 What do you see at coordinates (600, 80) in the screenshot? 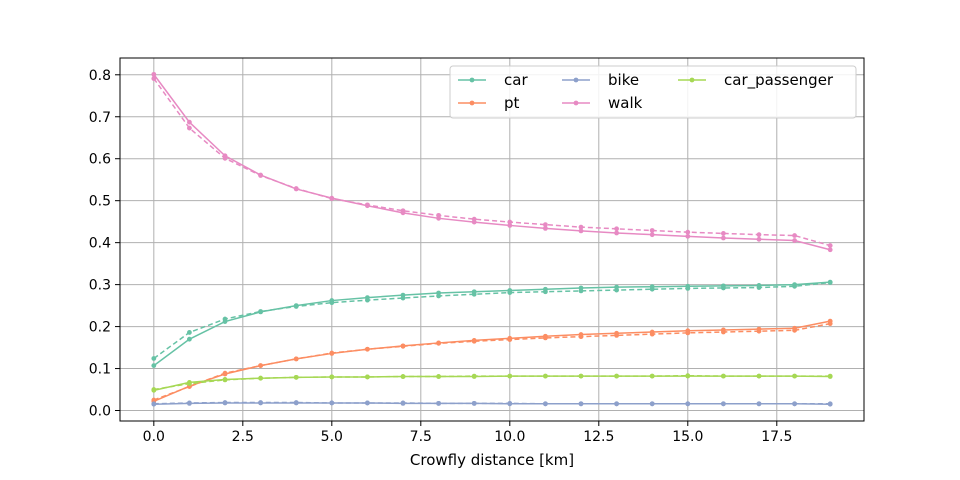
I see `legend-item-bike: bike` at bounding box center [600, 80].